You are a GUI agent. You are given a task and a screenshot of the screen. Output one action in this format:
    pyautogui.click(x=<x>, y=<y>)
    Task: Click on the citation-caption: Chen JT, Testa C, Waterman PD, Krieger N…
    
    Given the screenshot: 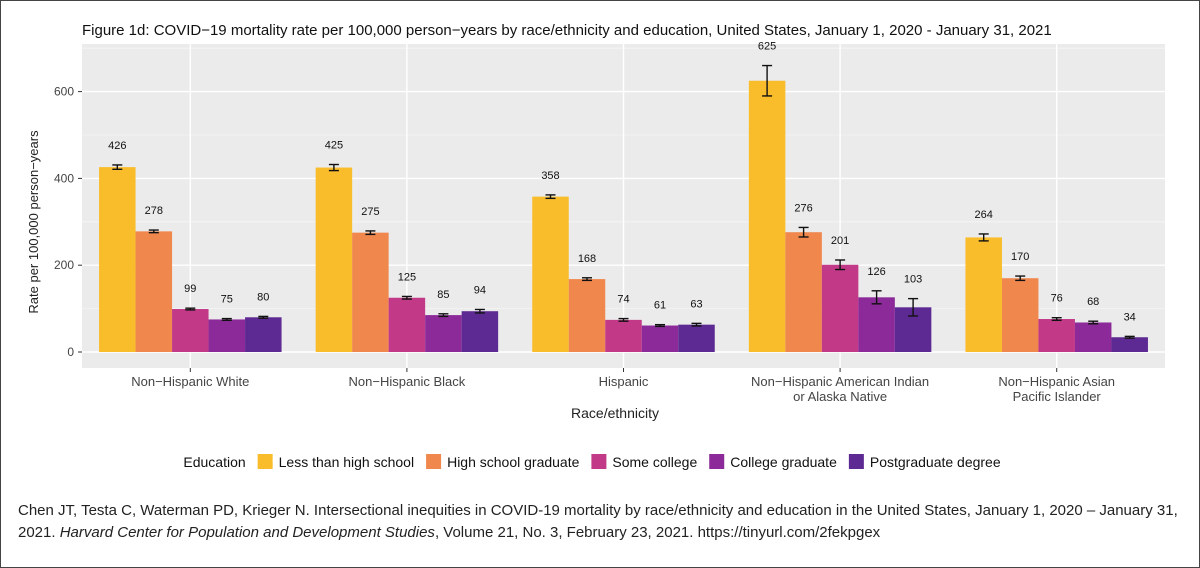 What is the action you would take?
    pyautogui.click(x=603, y=522)
    